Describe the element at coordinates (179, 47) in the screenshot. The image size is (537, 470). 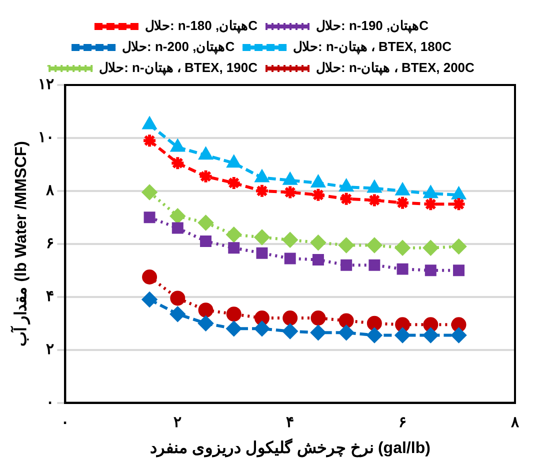
I see `legend-label: حلال: n-هپتان, 200C` at that location.